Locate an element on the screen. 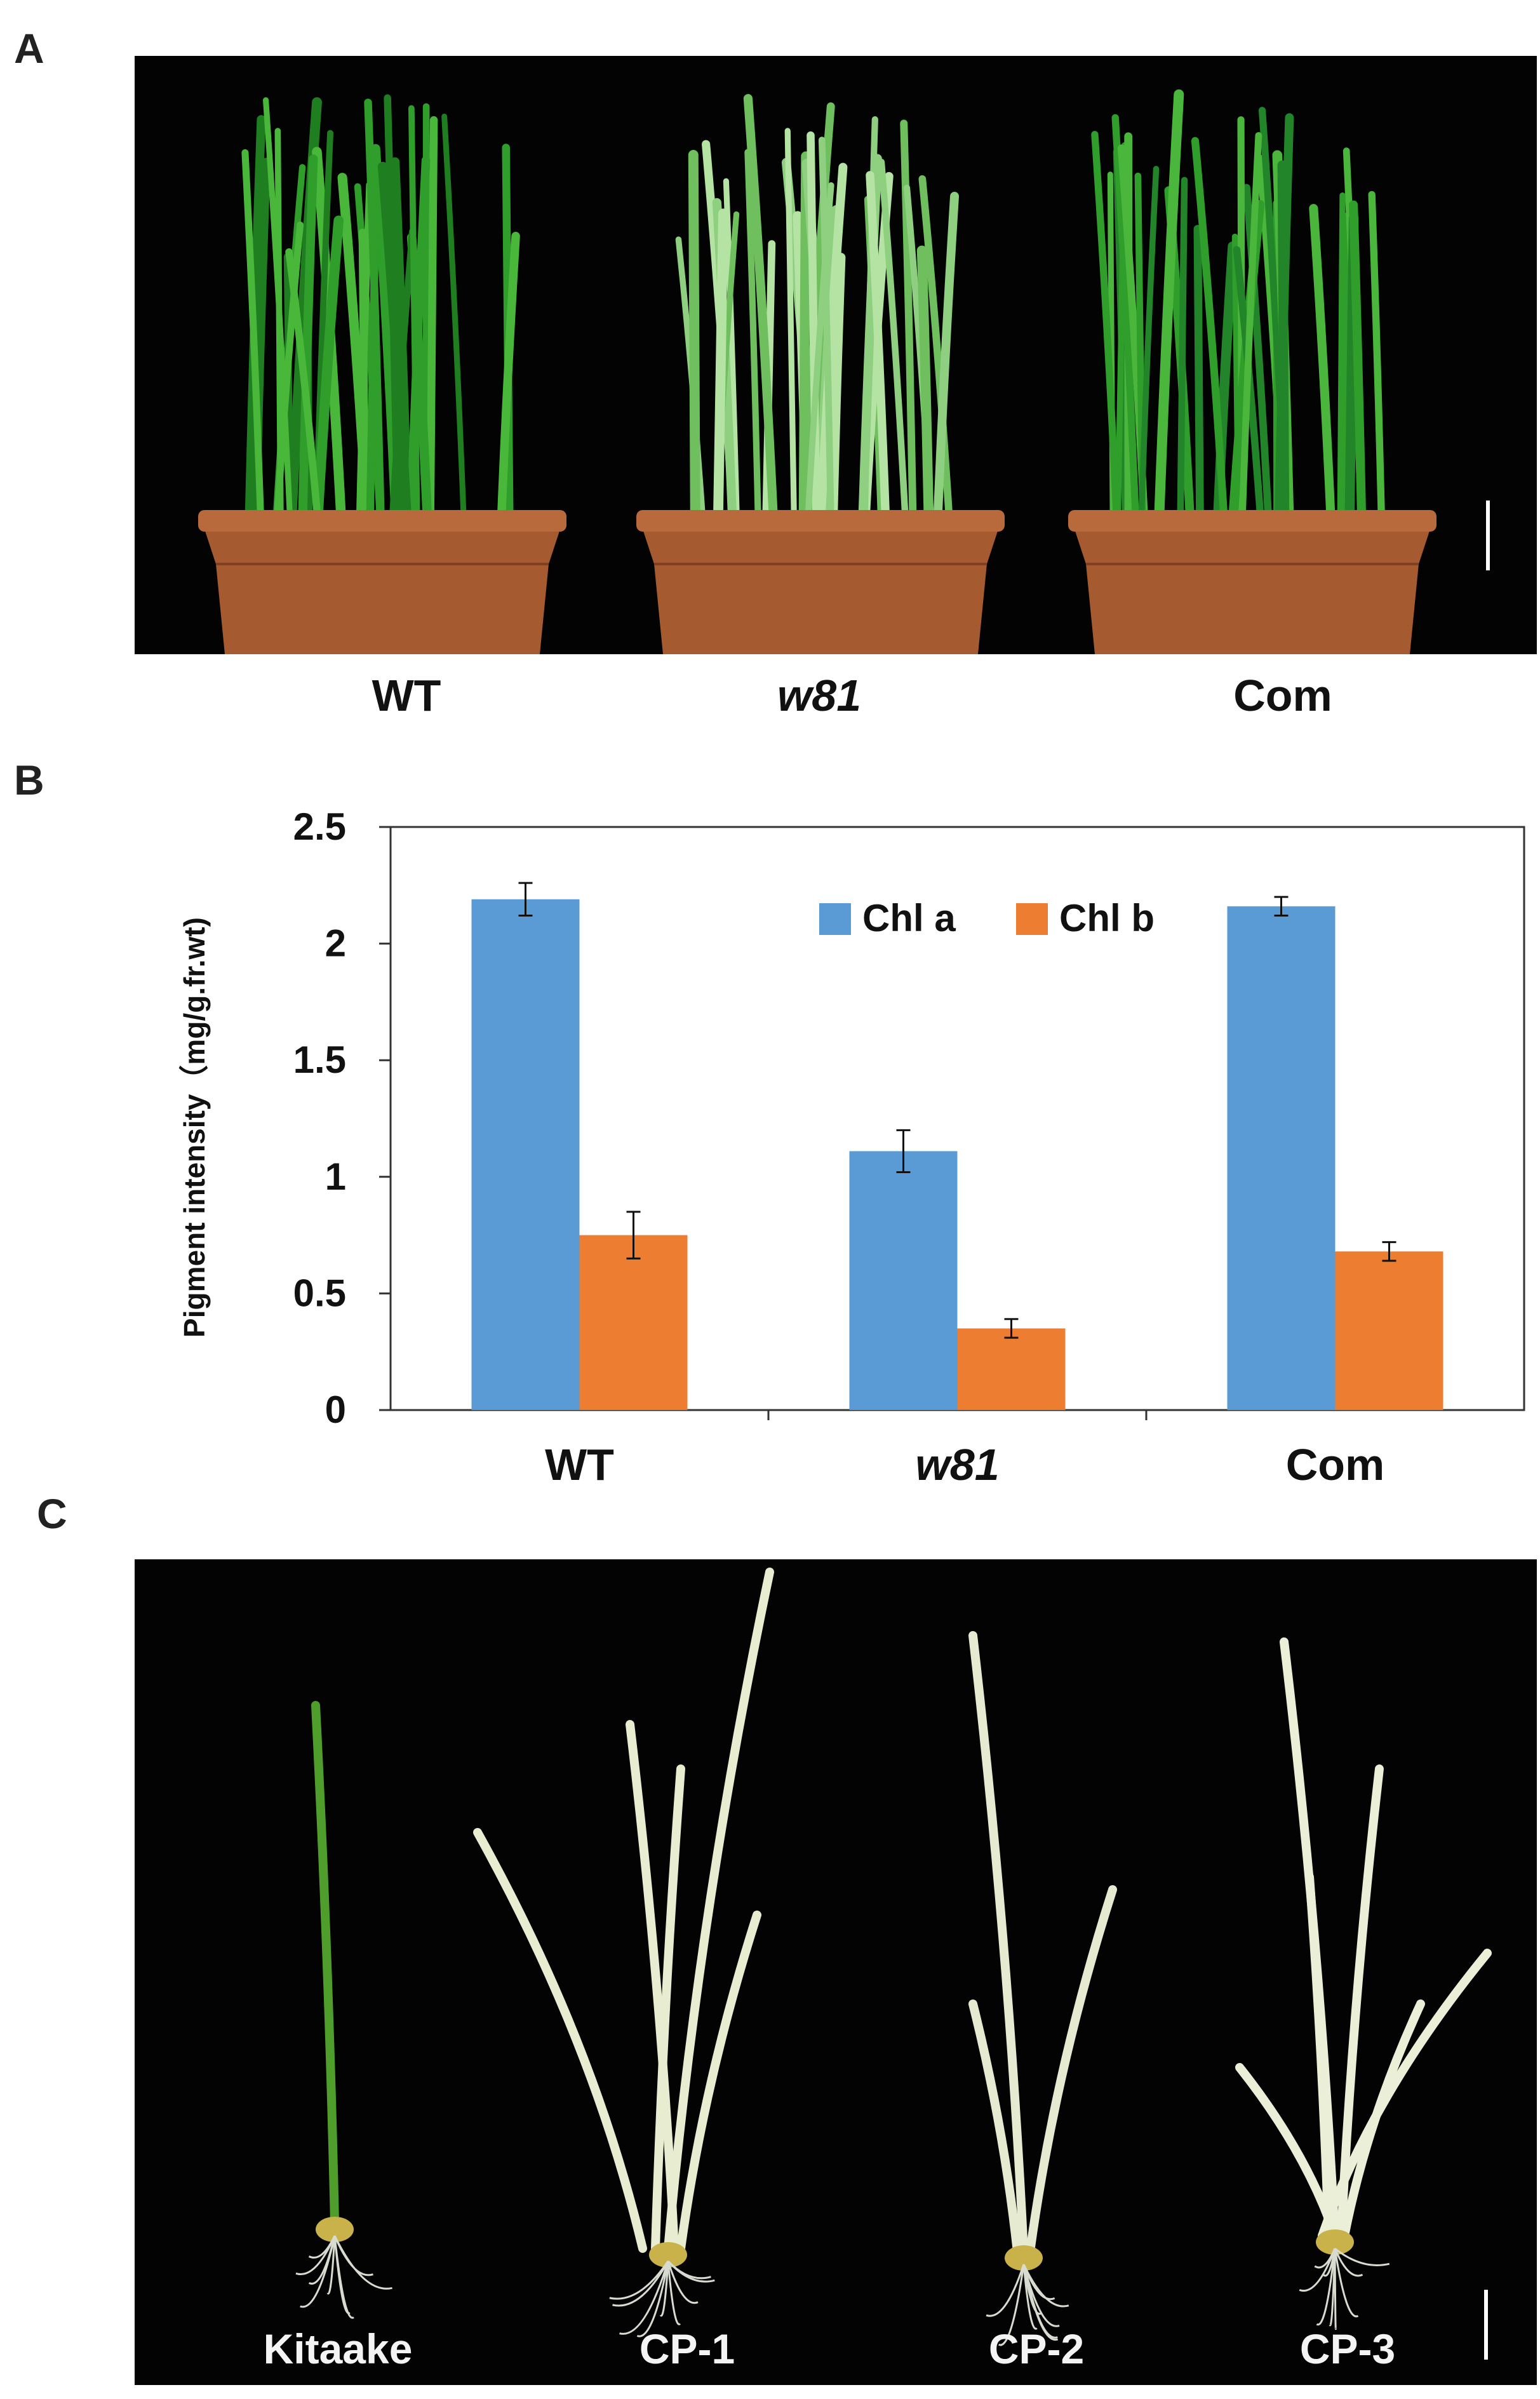 The width and height of the screenshot is (1540, 2399). leaf-blades-wt is located at coordinates (380, 306).